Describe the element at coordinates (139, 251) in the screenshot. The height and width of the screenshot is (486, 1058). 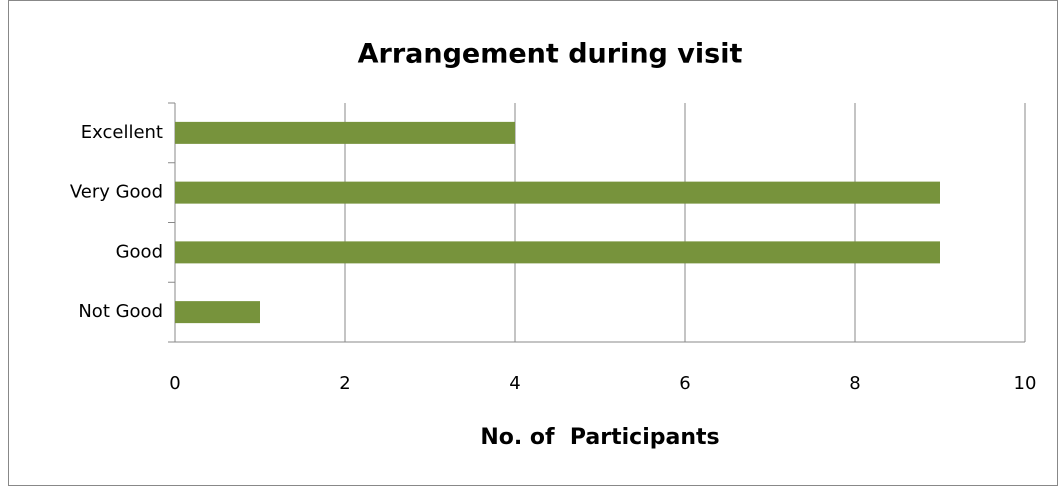
I see `y-tick-label: Good` at that location.